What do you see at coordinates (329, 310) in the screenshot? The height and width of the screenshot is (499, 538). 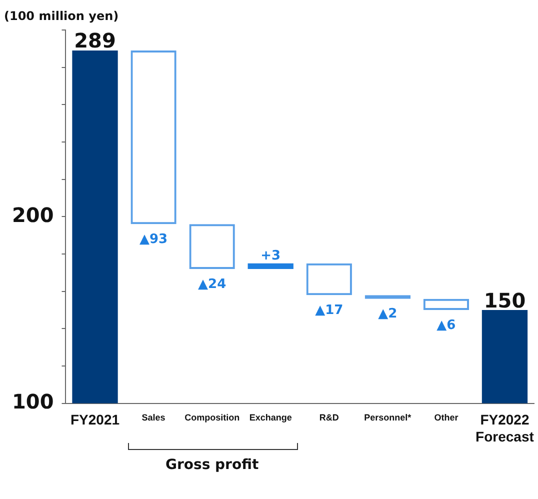 I see `data-label: ▲17` at bounding box center [329, 310].